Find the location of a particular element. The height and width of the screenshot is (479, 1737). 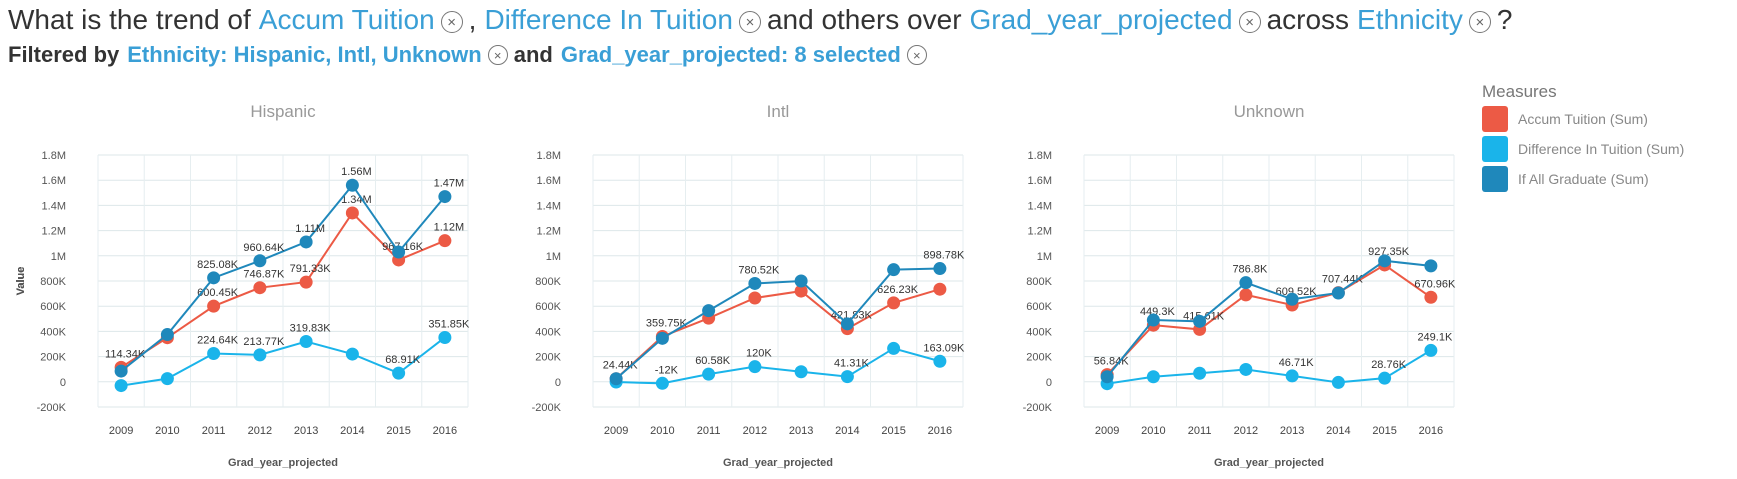

group-token-ethnicity: Ethnicity is located at coordinates (1410, 19).